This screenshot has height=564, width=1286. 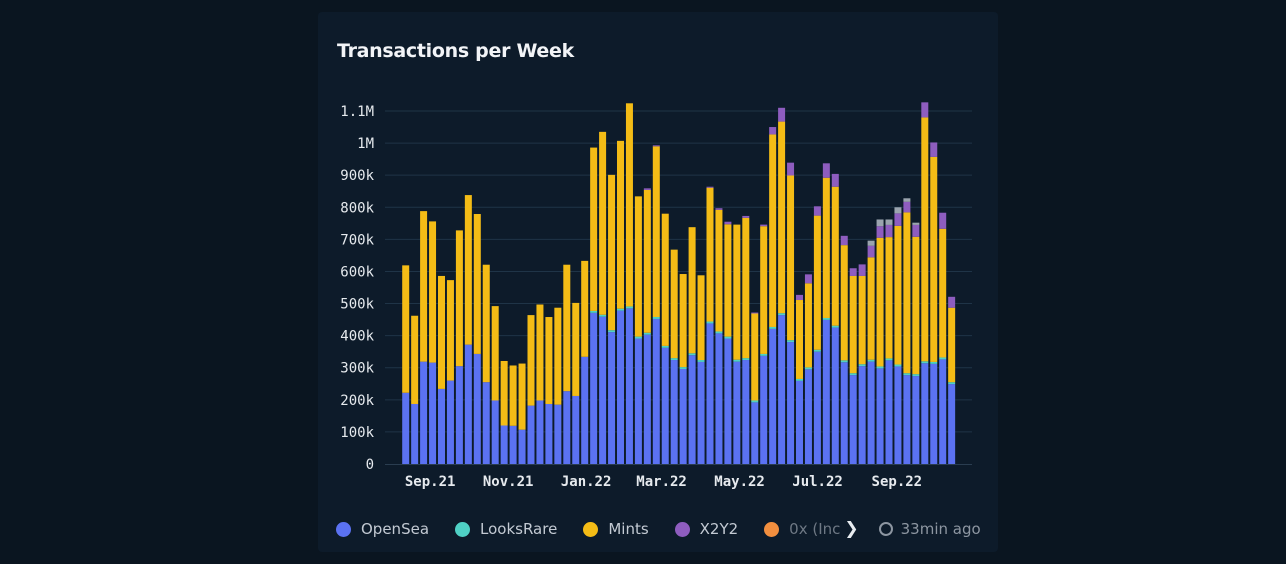 What do you see at coordinates (885, 529) in the screenshot?
I see `refresh-clock-icon` at bounding box center [885, 529].